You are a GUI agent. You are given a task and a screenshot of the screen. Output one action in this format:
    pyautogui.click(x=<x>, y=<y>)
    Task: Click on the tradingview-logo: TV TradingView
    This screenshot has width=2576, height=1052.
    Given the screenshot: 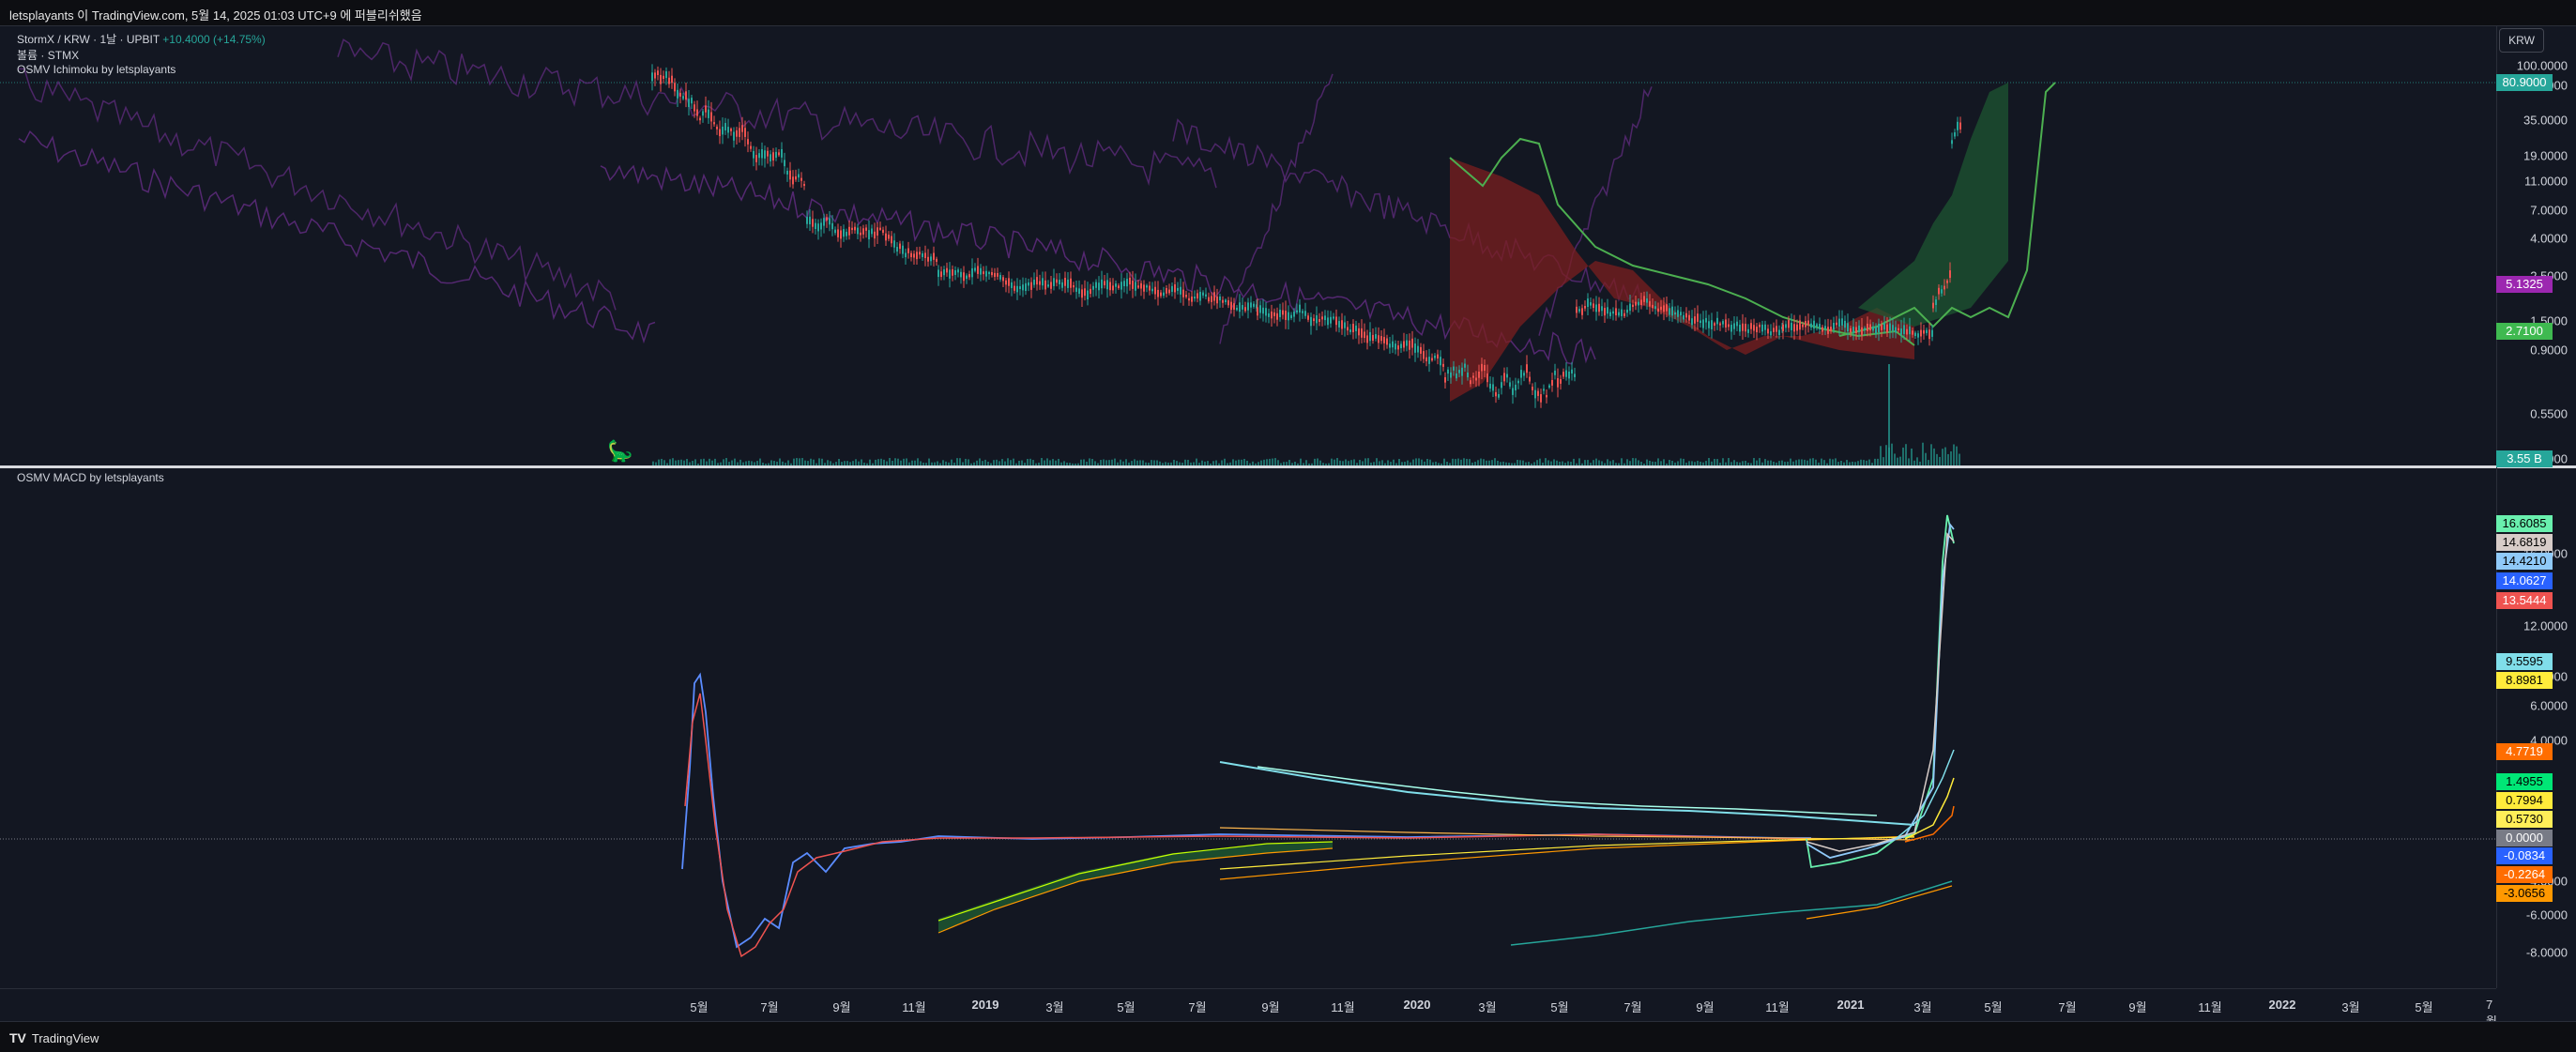 What is the action you would take?
    pyautogui.click(x=54, y=1037)
    